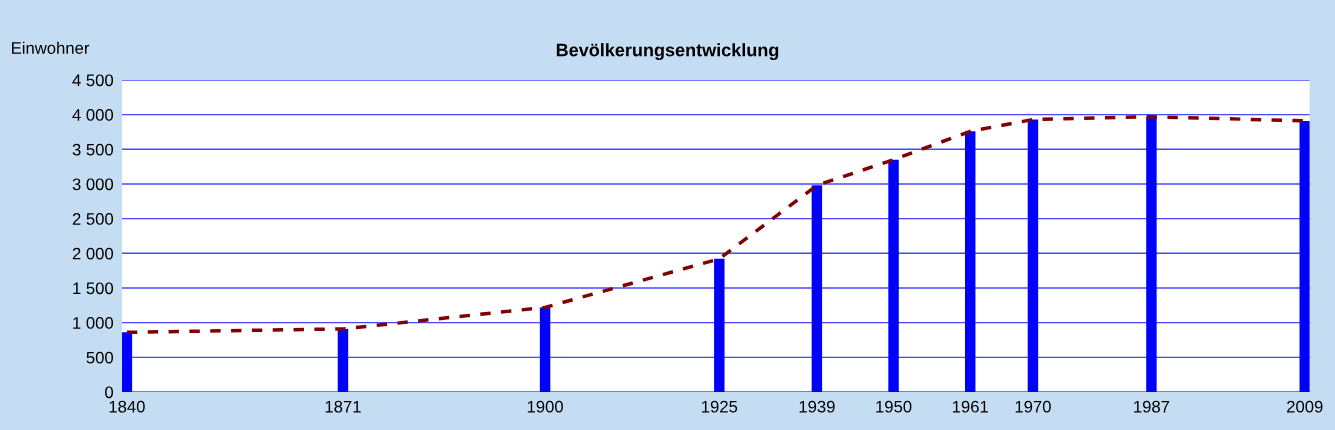 The image size is (1335, 430). Describe the element at coordinates (93, 115) in the screenshot. I see `y-tick-label: 4 000` at that location.